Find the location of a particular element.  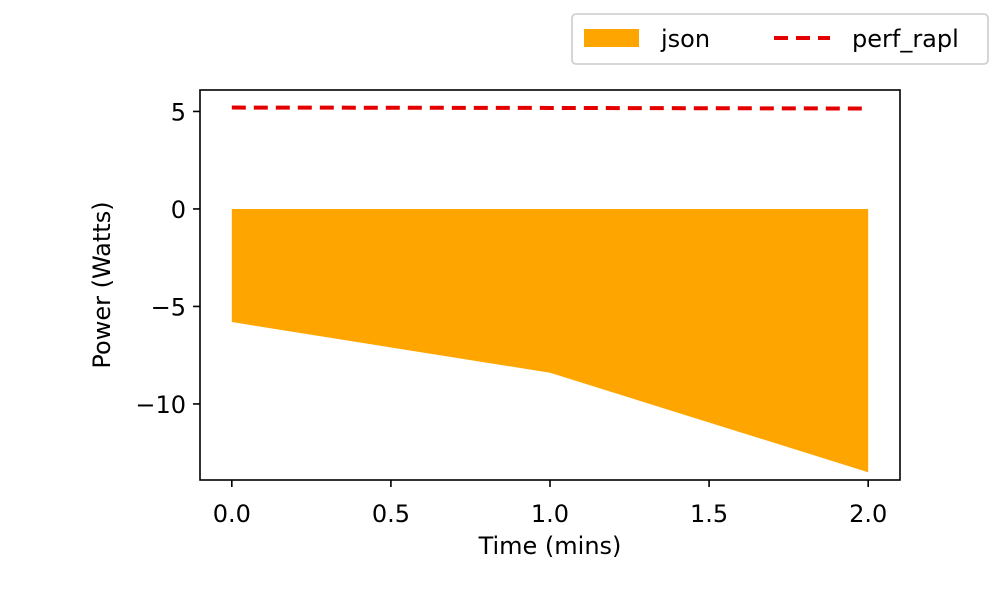

x-tick-label: 0.0 is located at coordinates (232, 514).